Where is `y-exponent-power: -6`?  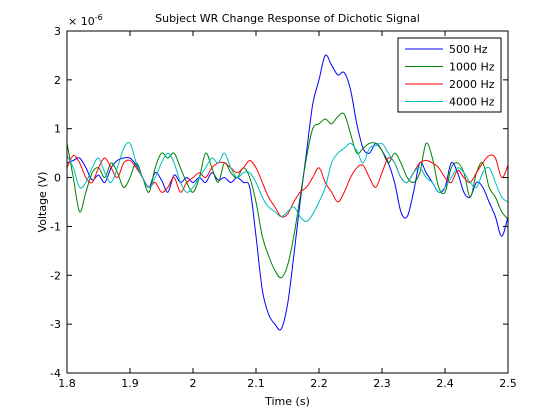
y-exponent-power: -6 is located at coordinates (99, 17).